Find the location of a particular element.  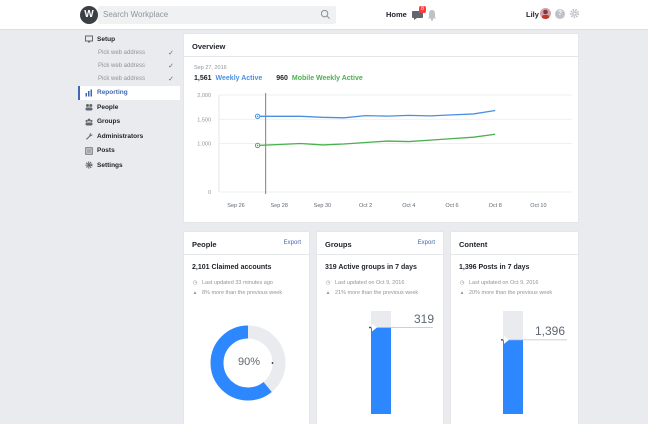

groups-value-label: 319 is located at coordinates (424, 319).